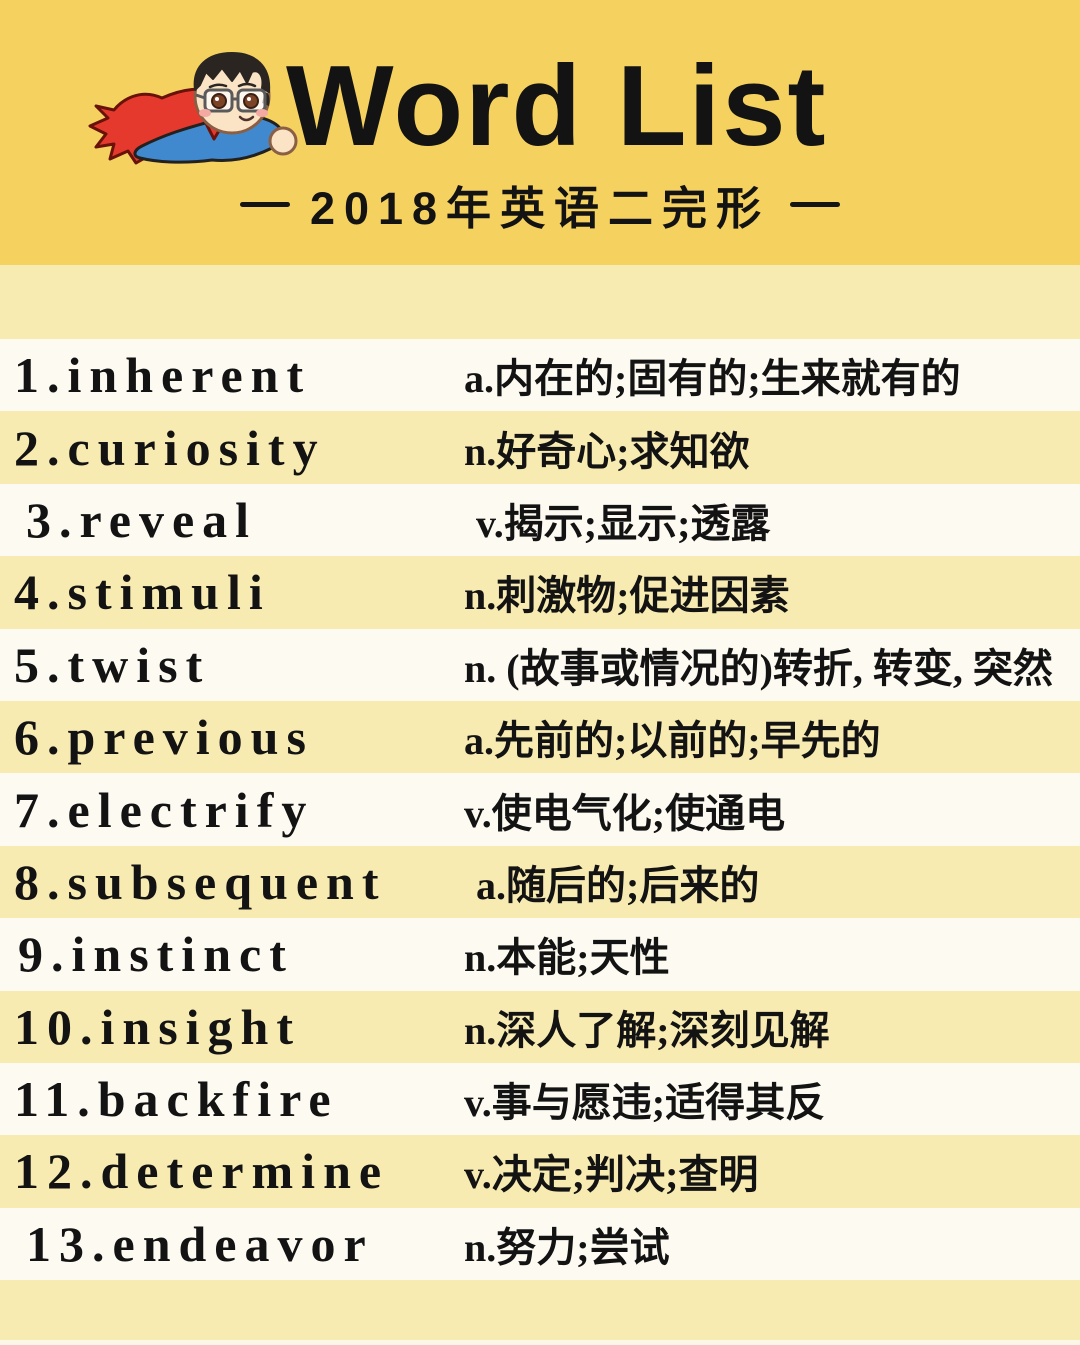 Image resolution: width=1080 pixels, height=1345 pixels. What do you see at coordinates (163, 375) in the screenshot?
I see `word-english: 1.inherent` at bounding box center [163, 375].